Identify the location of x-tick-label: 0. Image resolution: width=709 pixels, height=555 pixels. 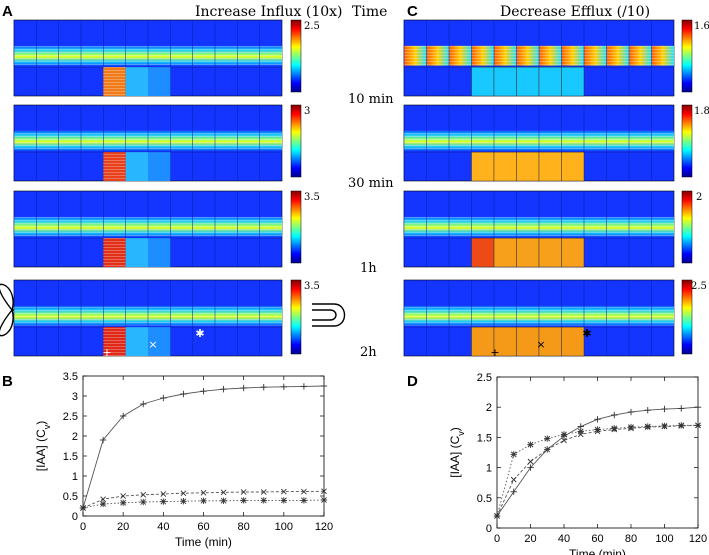
(497, 539).